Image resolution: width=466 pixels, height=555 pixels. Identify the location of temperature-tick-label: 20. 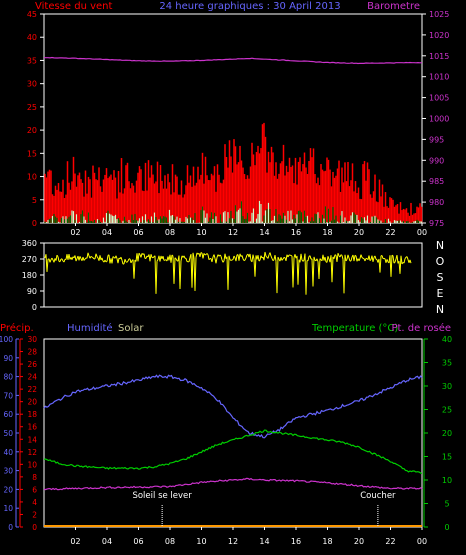
(447, 433).